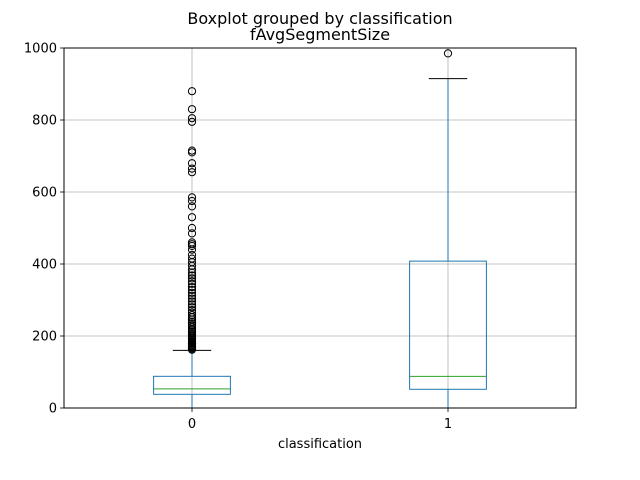  Describe the element at coordinates (44, 265) in the screenshot. I see `y-tick-label: 400` at that location.